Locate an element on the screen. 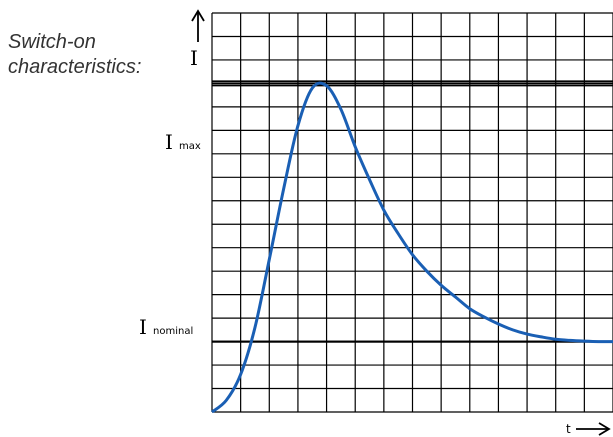 The height and width of the screenshot is (437, 613). y-axis-label: I is located at coordinates (194, 58).